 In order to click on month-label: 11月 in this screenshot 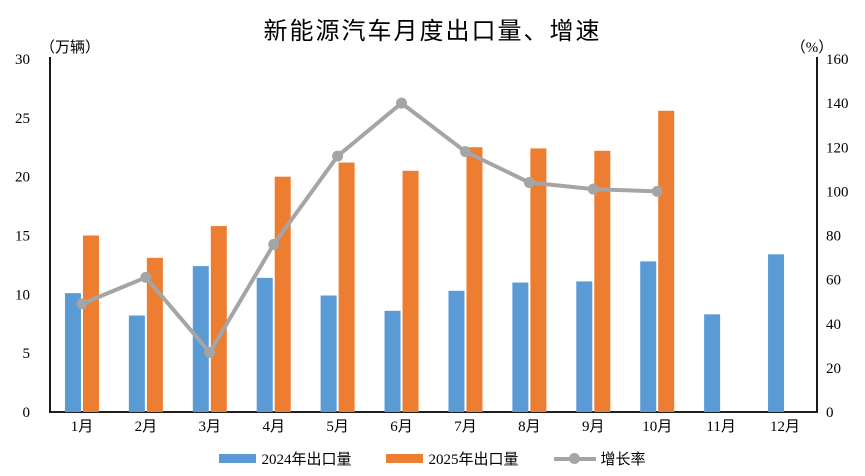, I will do `click(720, 427)`.